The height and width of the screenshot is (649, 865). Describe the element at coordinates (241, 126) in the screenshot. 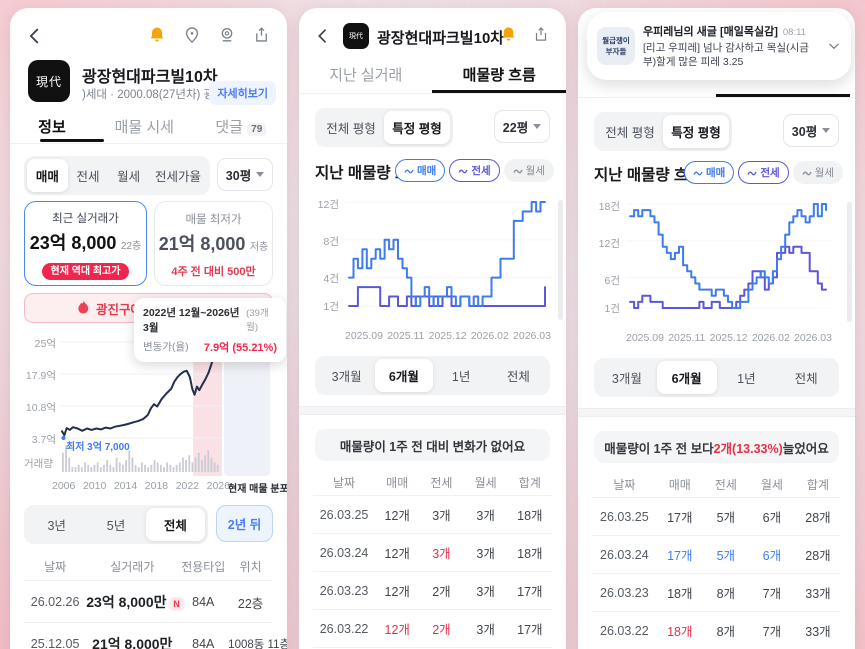

I see `tab-comments: 댓글 79` at that location.